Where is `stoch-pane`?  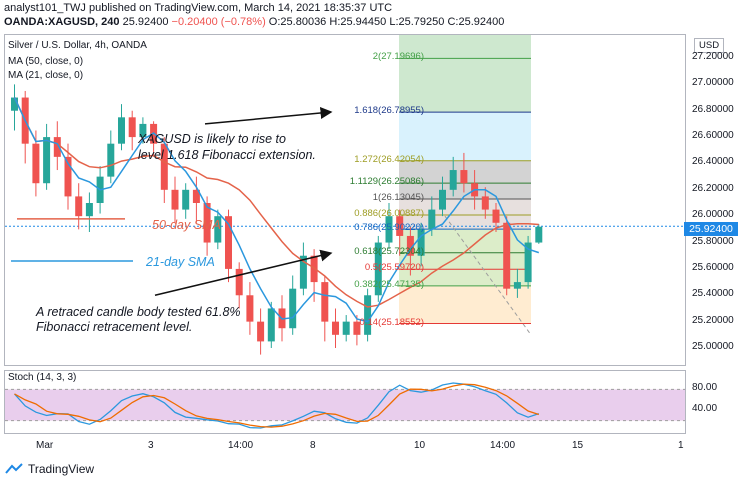 stoch-pane is located at coordinates (345, 402).